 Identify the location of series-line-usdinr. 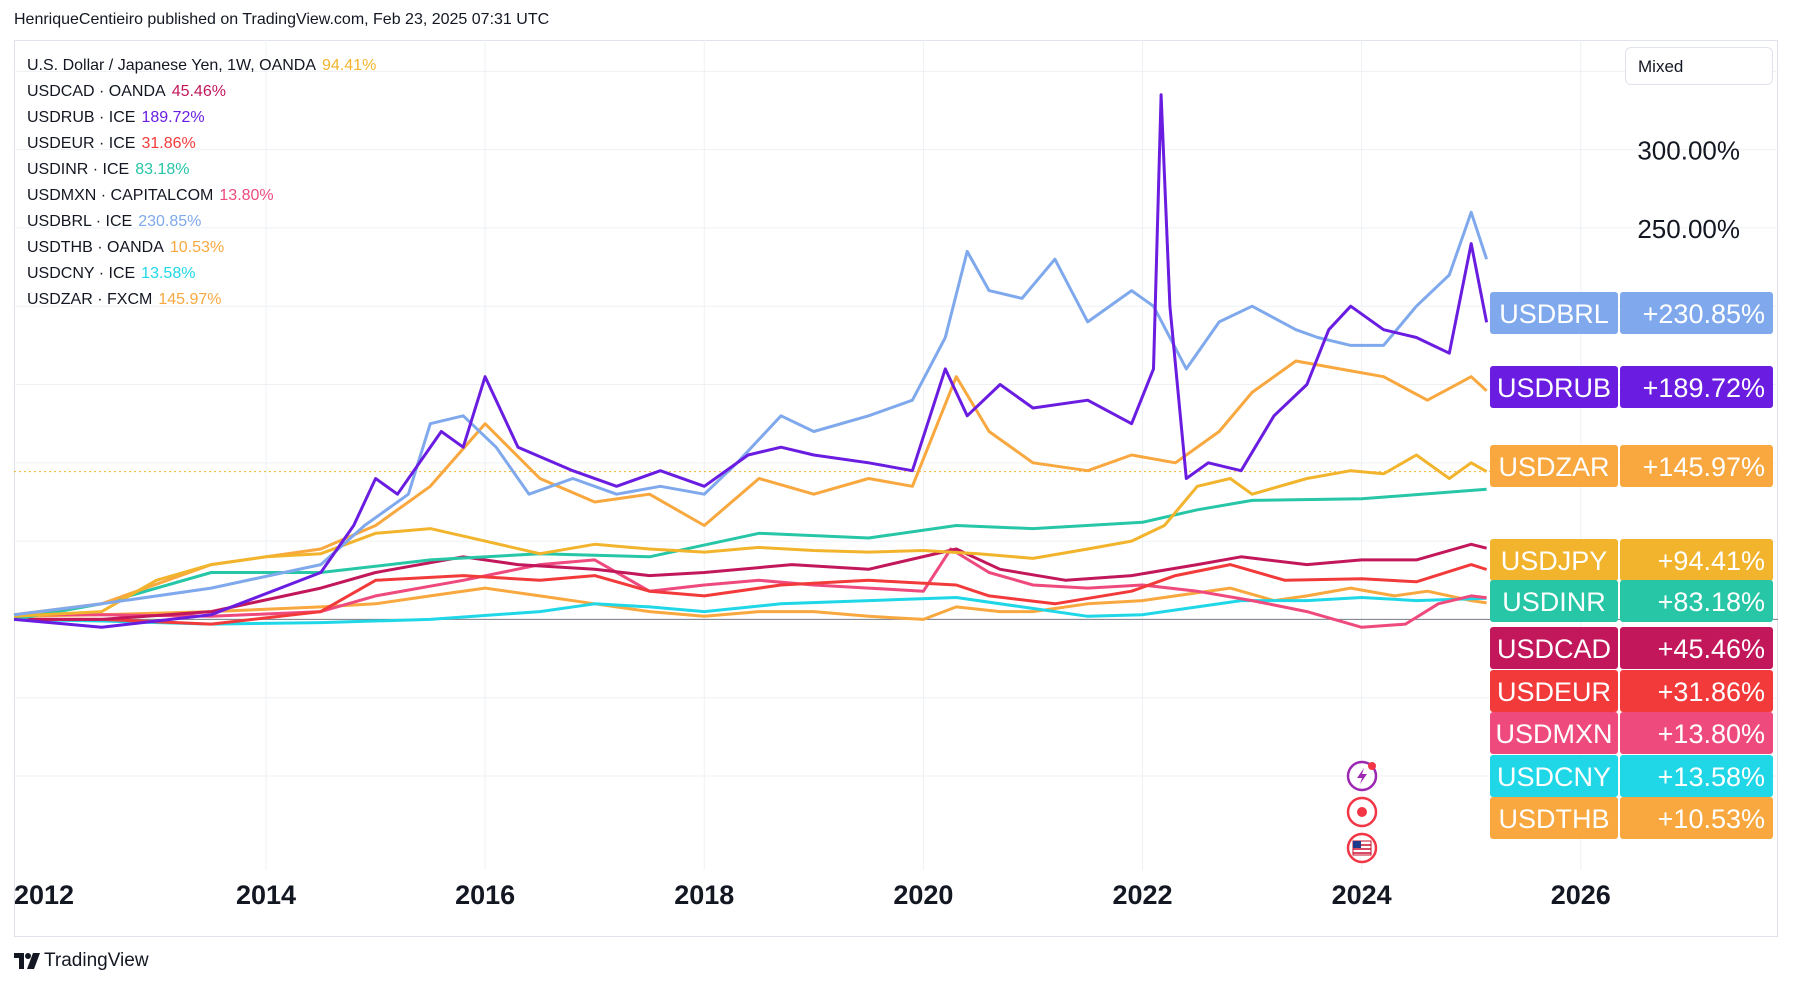
(750, 554).